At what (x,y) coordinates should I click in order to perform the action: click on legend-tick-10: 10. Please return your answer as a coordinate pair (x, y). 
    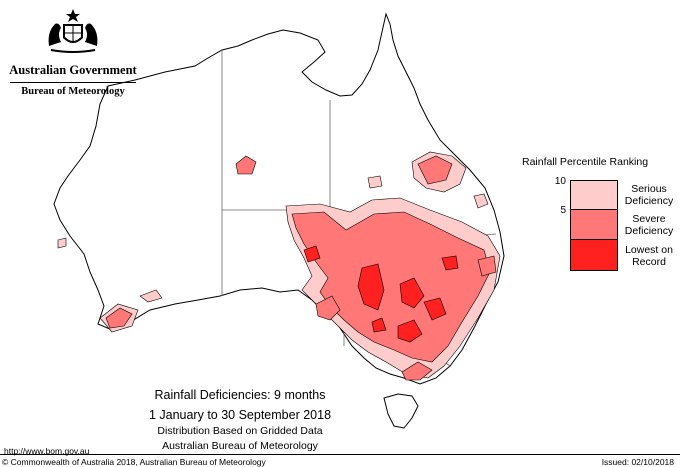
    Looking at the image, I should click on (560, 181).